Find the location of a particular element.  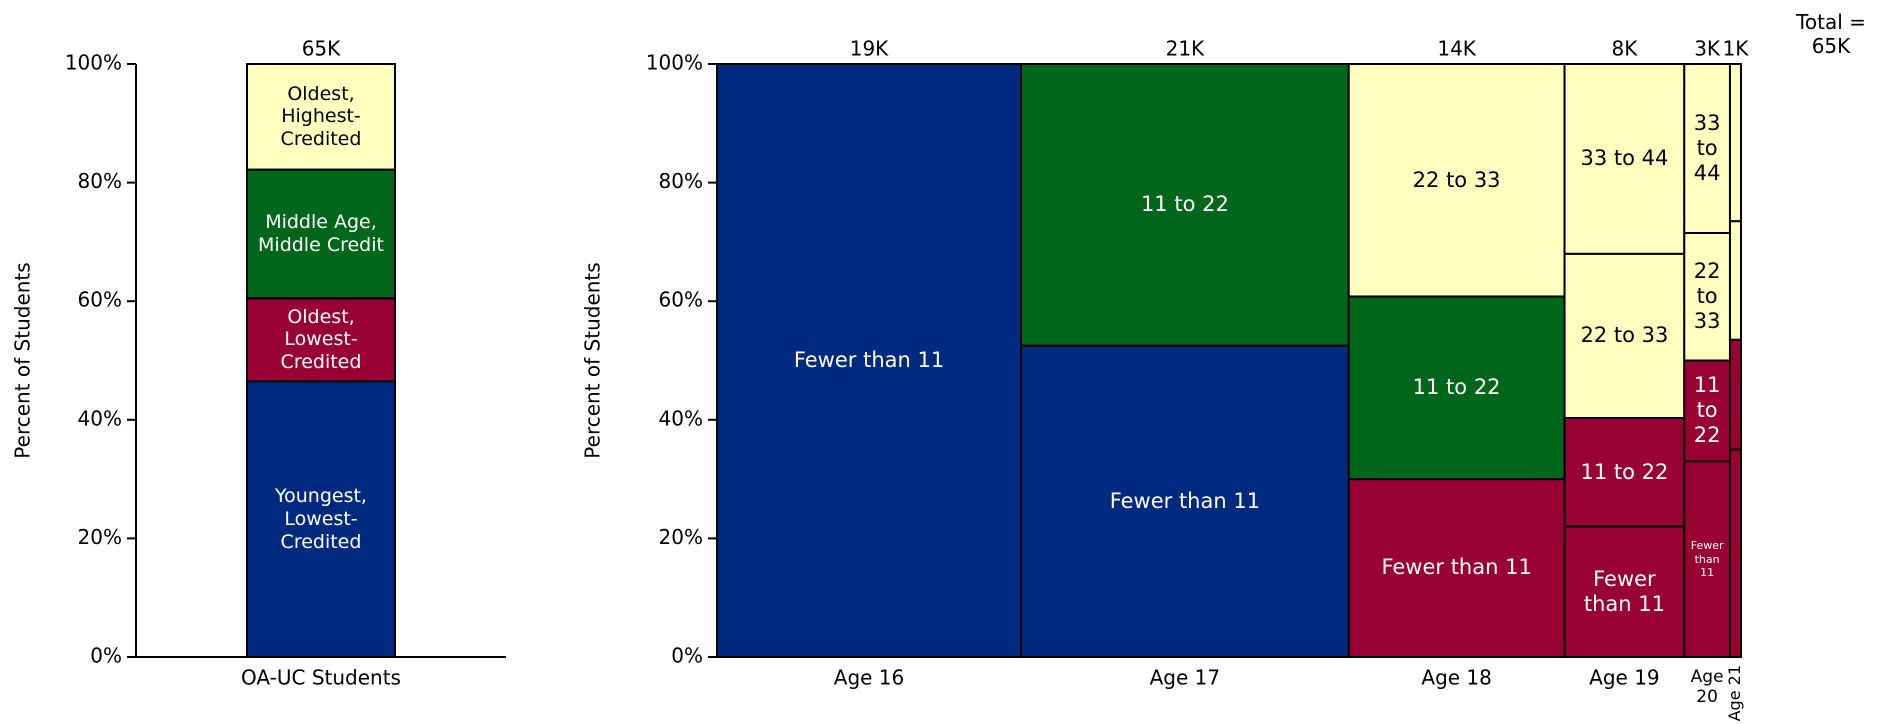

segment-label-box: Oldest, Highest-Credited is located at coordinates (321, 116).